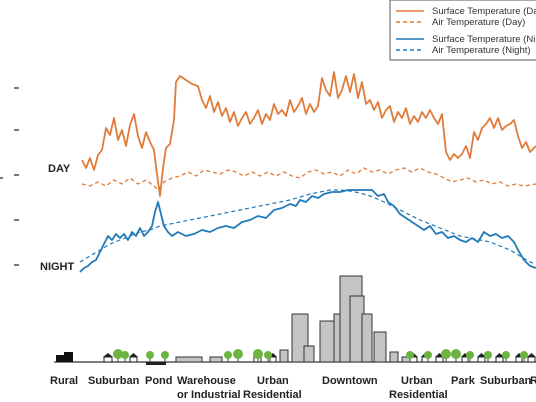 The width and height of the screenshot is (536, 402). What do you see at coordinates (209, 395) in the screenshot?
I see `zone-label-industrial: or Industrial` at bounding box center [209, 395].